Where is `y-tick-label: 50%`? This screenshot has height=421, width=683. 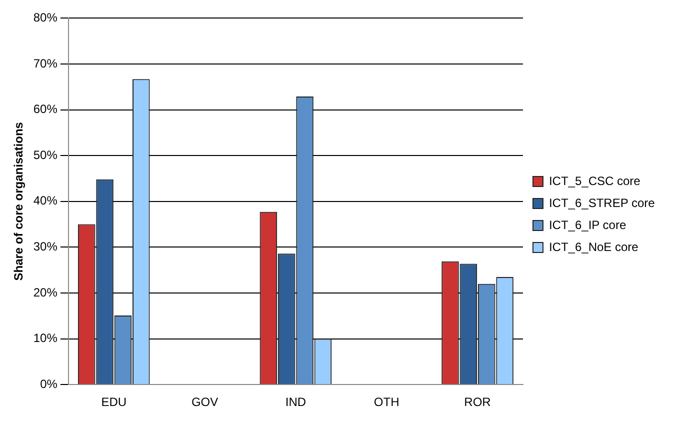 y-tick-label: 50% is located at coordinates (45, 155).